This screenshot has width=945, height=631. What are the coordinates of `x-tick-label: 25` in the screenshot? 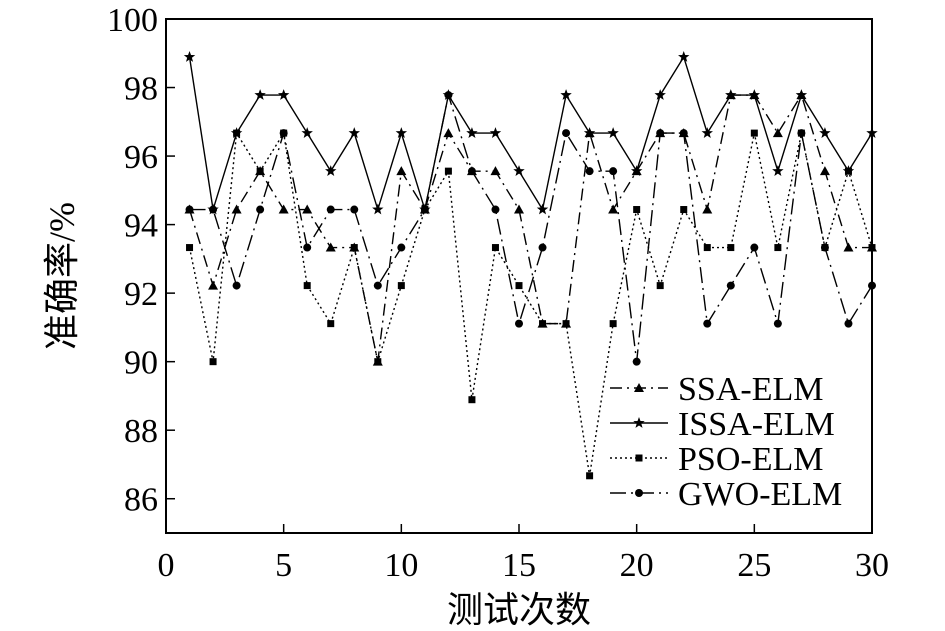 It's located at (754, 565).